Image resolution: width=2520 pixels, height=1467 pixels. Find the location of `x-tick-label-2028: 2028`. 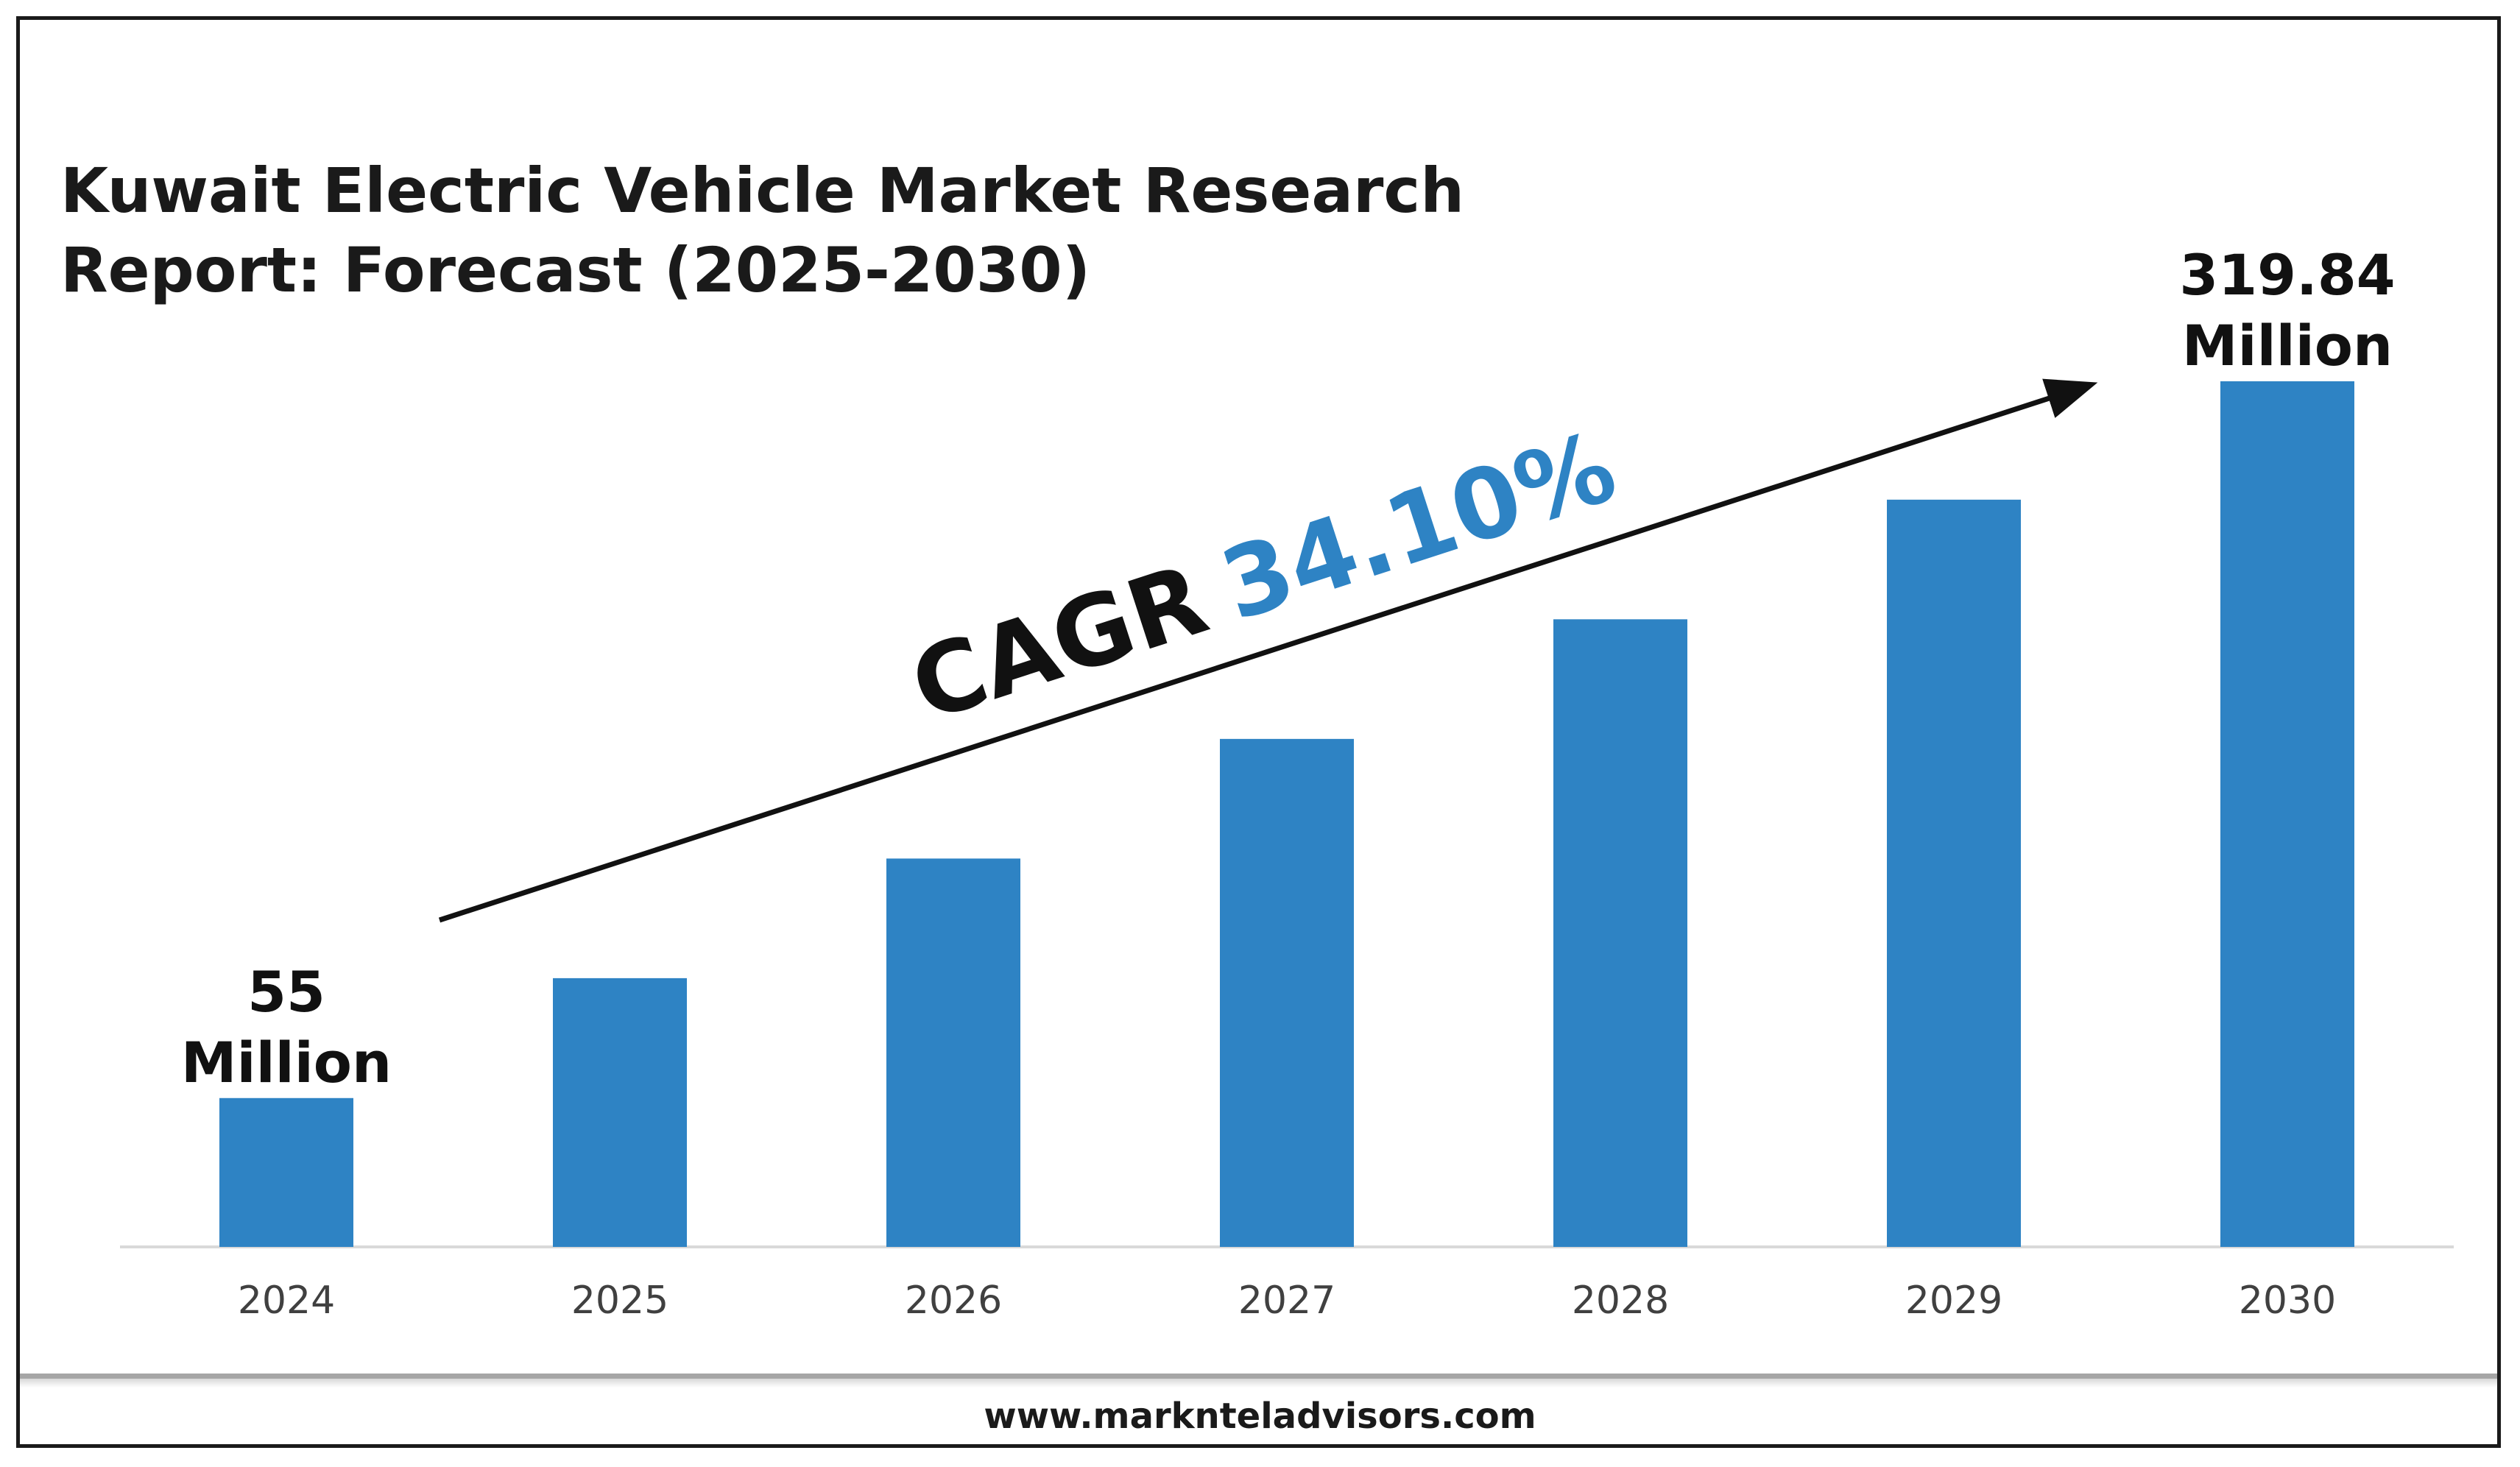

x-tick-label-2028: 2028 is located at coordinates (1620, 1301).